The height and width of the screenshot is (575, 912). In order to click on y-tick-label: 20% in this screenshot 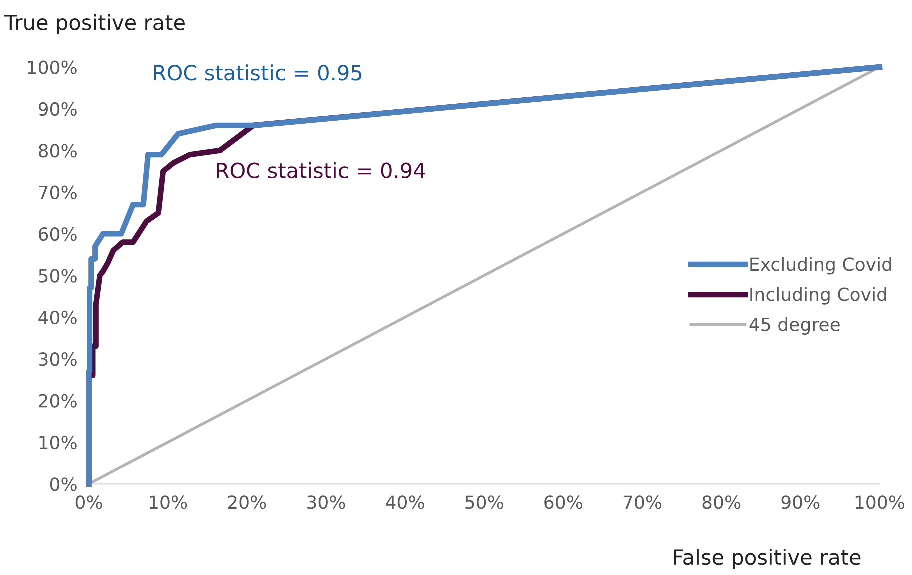, I will do `click(58, 401)`.